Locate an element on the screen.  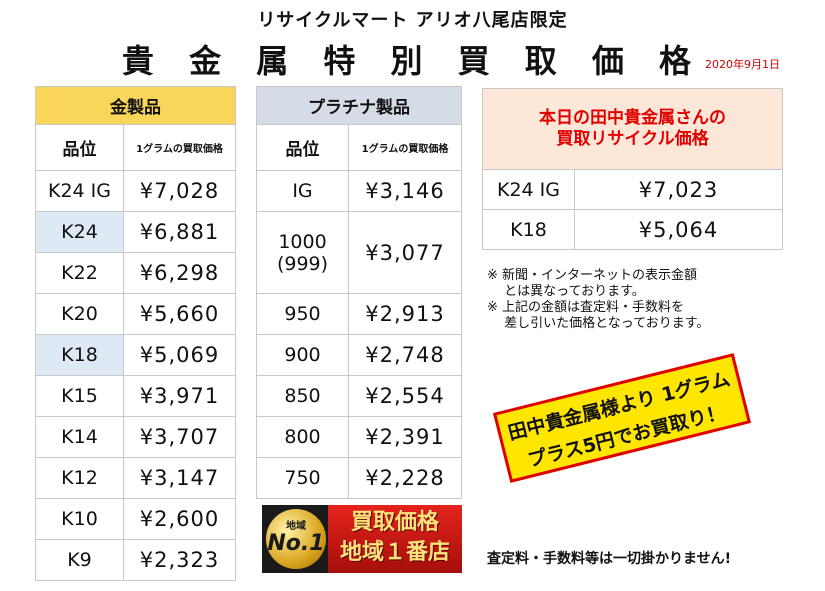
gold-grade: K18 is located at coordinates (79, 355).